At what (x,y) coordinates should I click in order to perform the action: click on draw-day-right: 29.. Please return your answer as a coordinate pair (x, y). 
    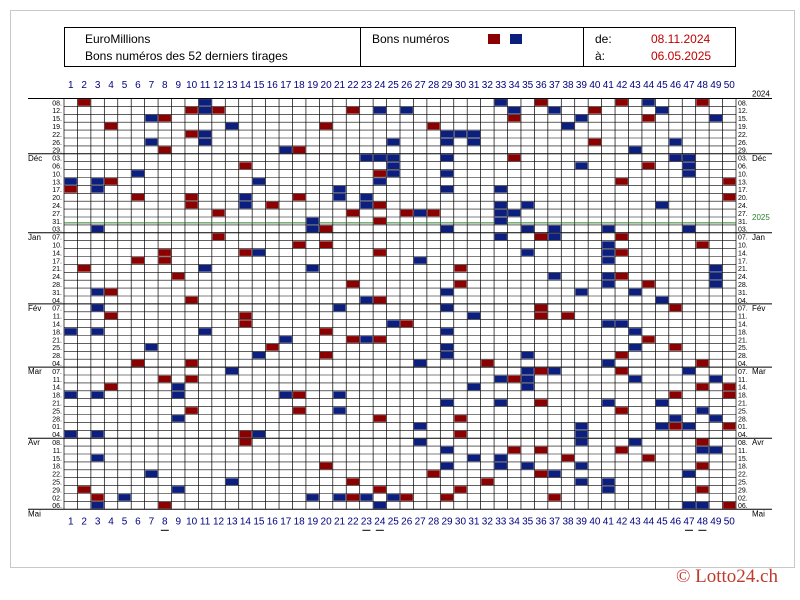
    Looking at the image, I should click on (743, 490).